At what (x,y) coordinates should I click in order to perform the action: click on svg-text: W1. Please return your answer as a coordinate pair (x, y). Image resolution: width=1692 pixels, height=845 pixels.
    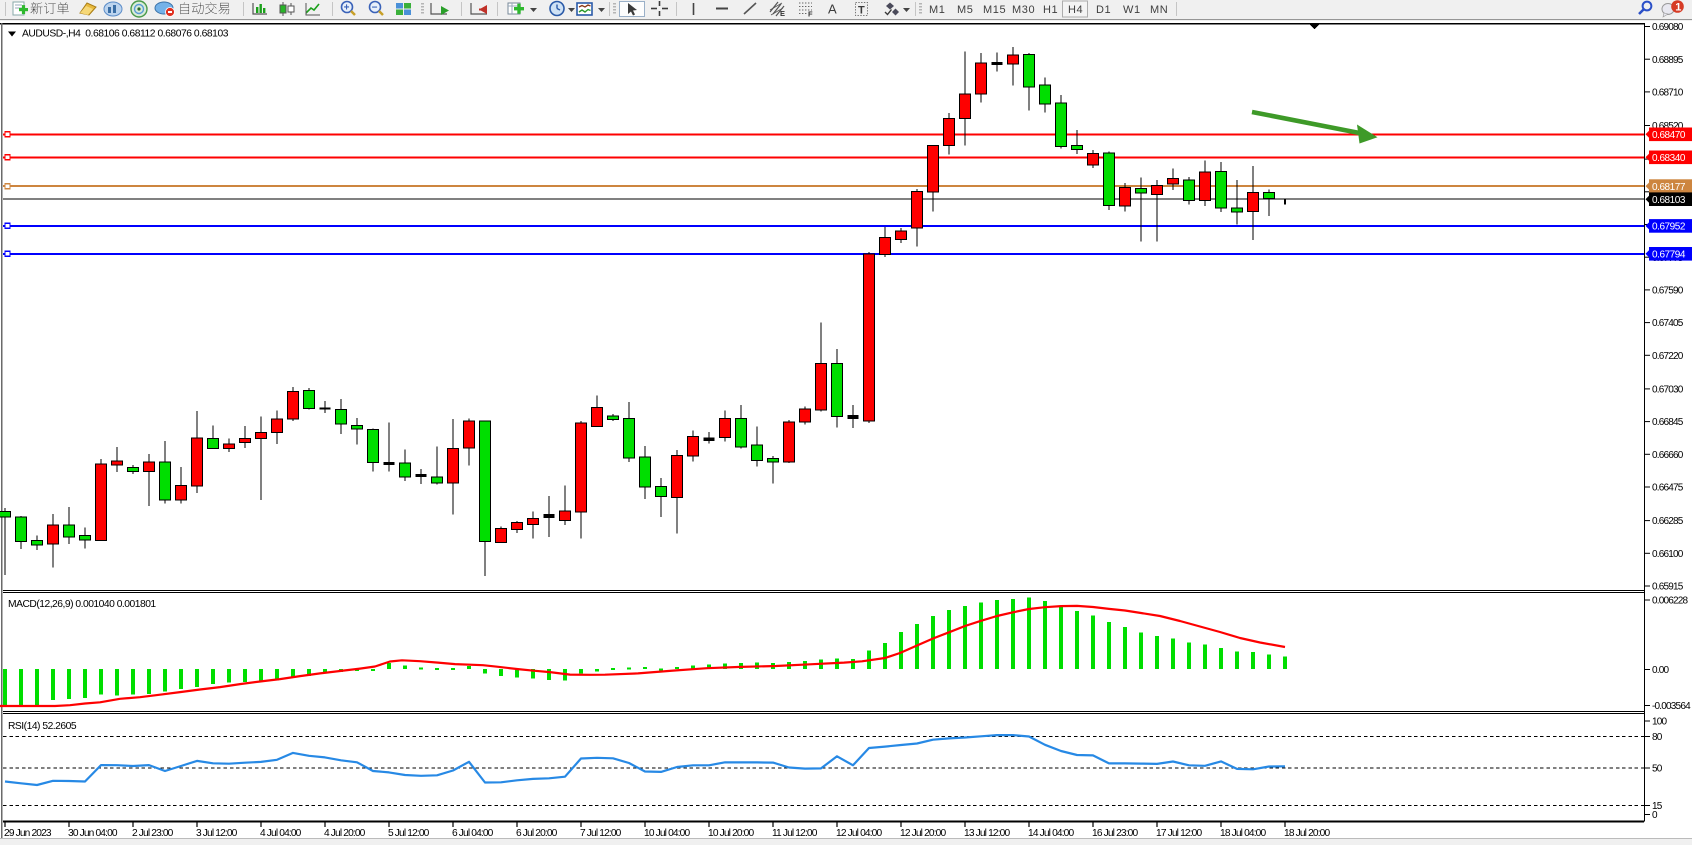
    Looking at the image, I should click on (1132, 10).